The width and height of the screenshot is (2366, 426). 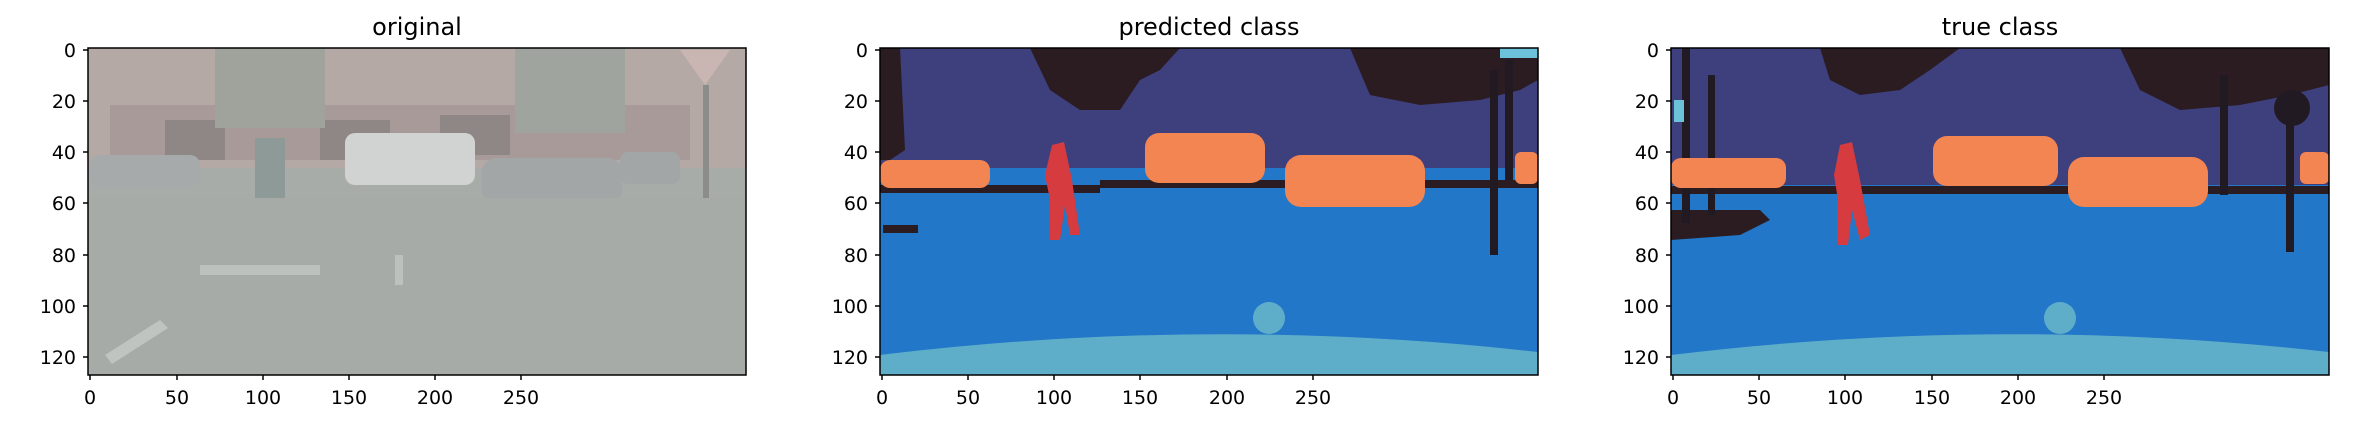 I want to click on photo-sign, so click(x=705, y=67).